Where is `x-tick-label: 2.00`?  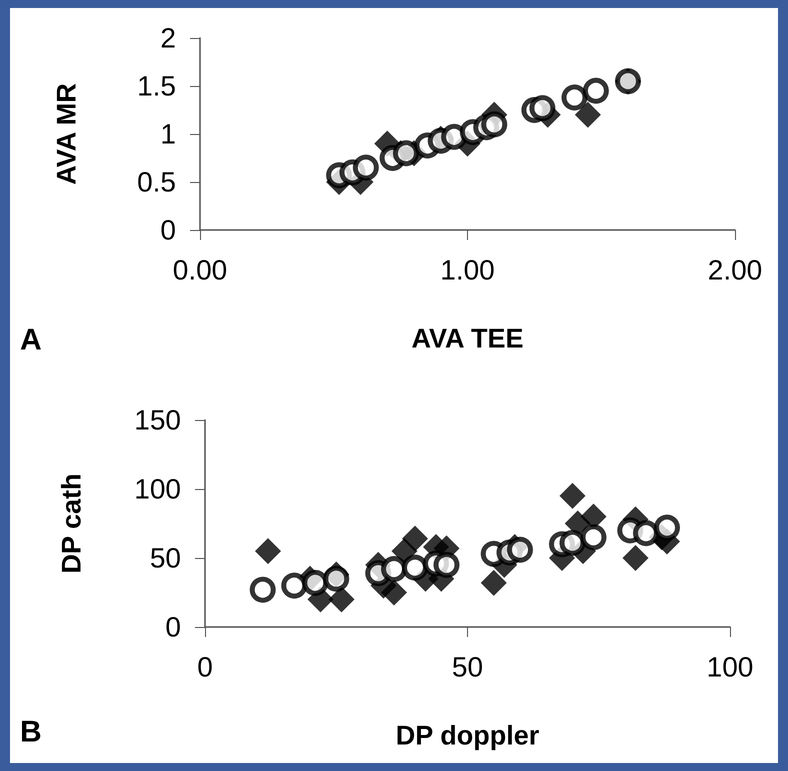
x-tick-label: 2.00 is located at coordinates (735, 270).